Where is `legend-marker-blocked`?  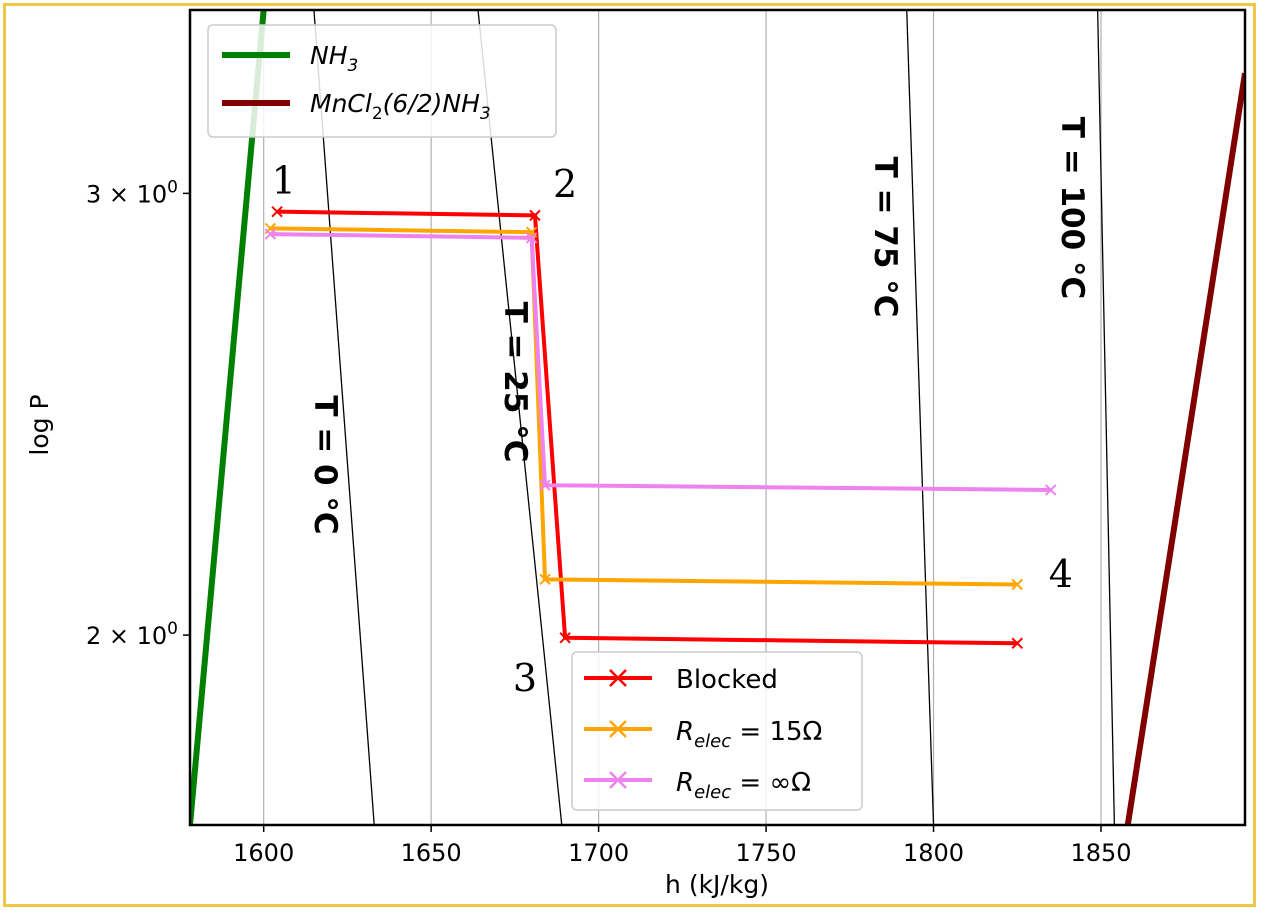
legend-marker-blocked is located at coordinates (618, 678).